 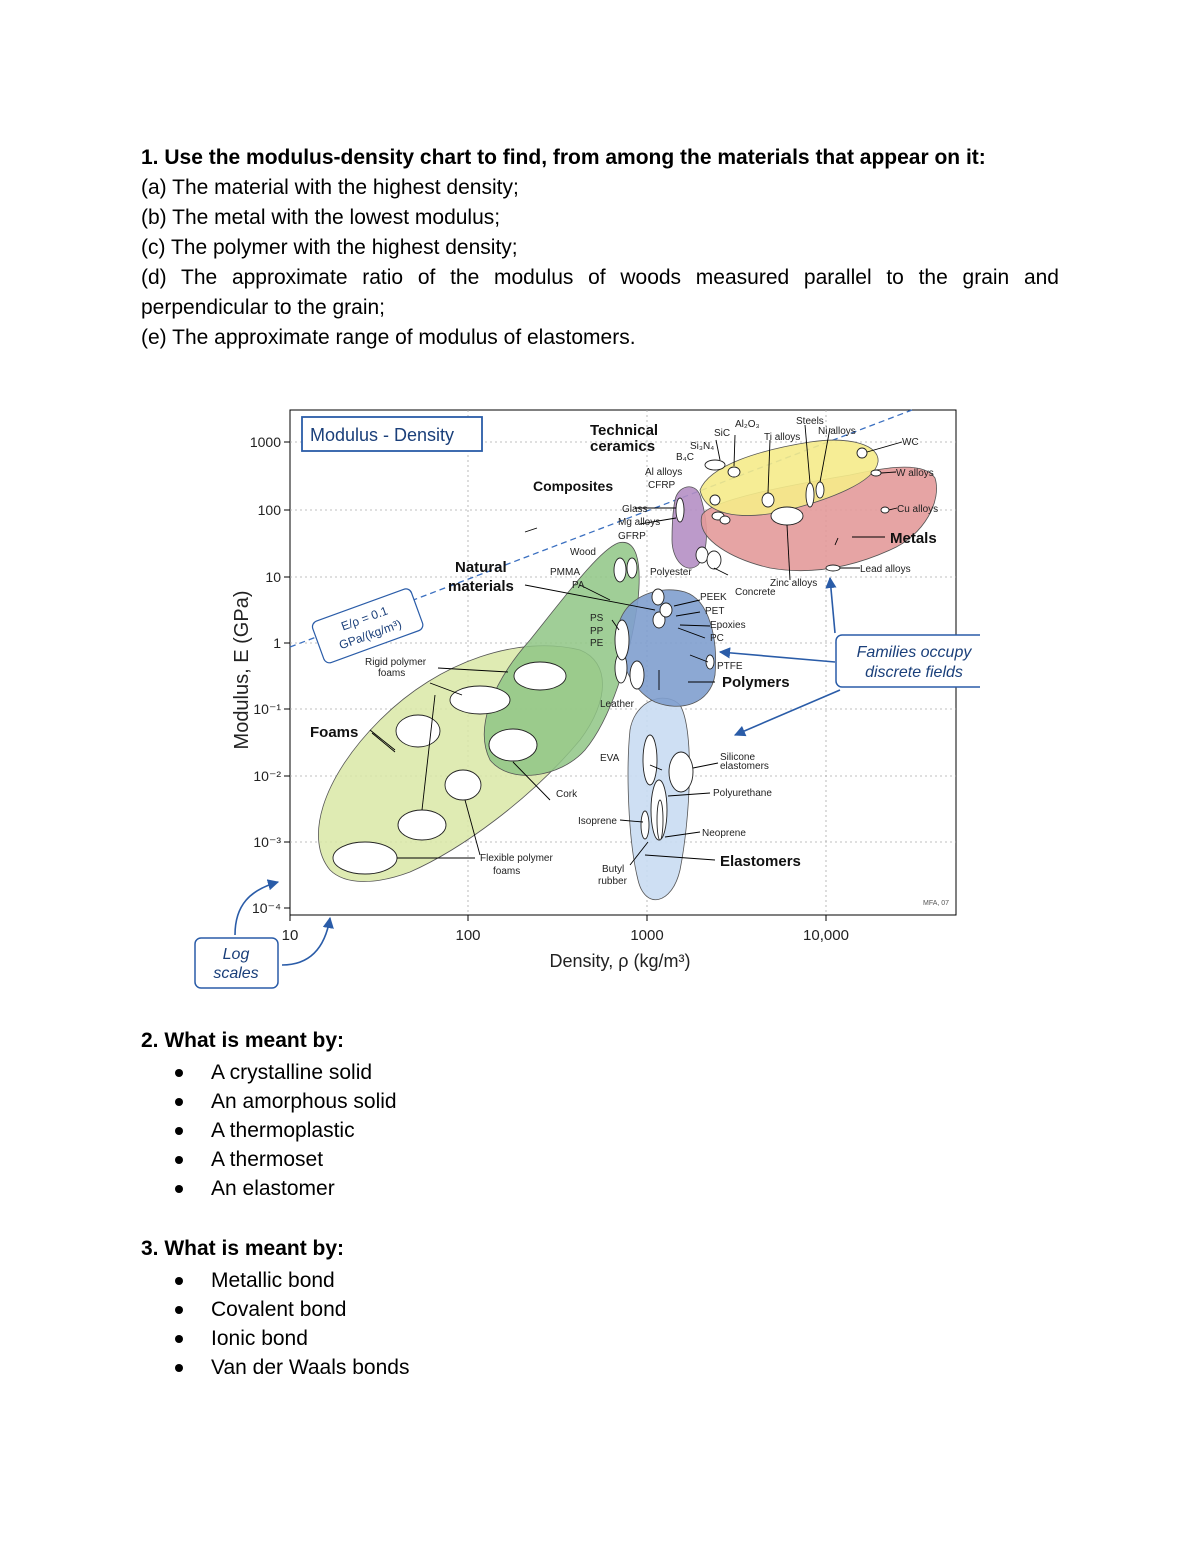 What do you see at coordinates (600, 1101) in the screenshot?
I see `list-item: An amorphous solid` at bounding box center [600, 1101].